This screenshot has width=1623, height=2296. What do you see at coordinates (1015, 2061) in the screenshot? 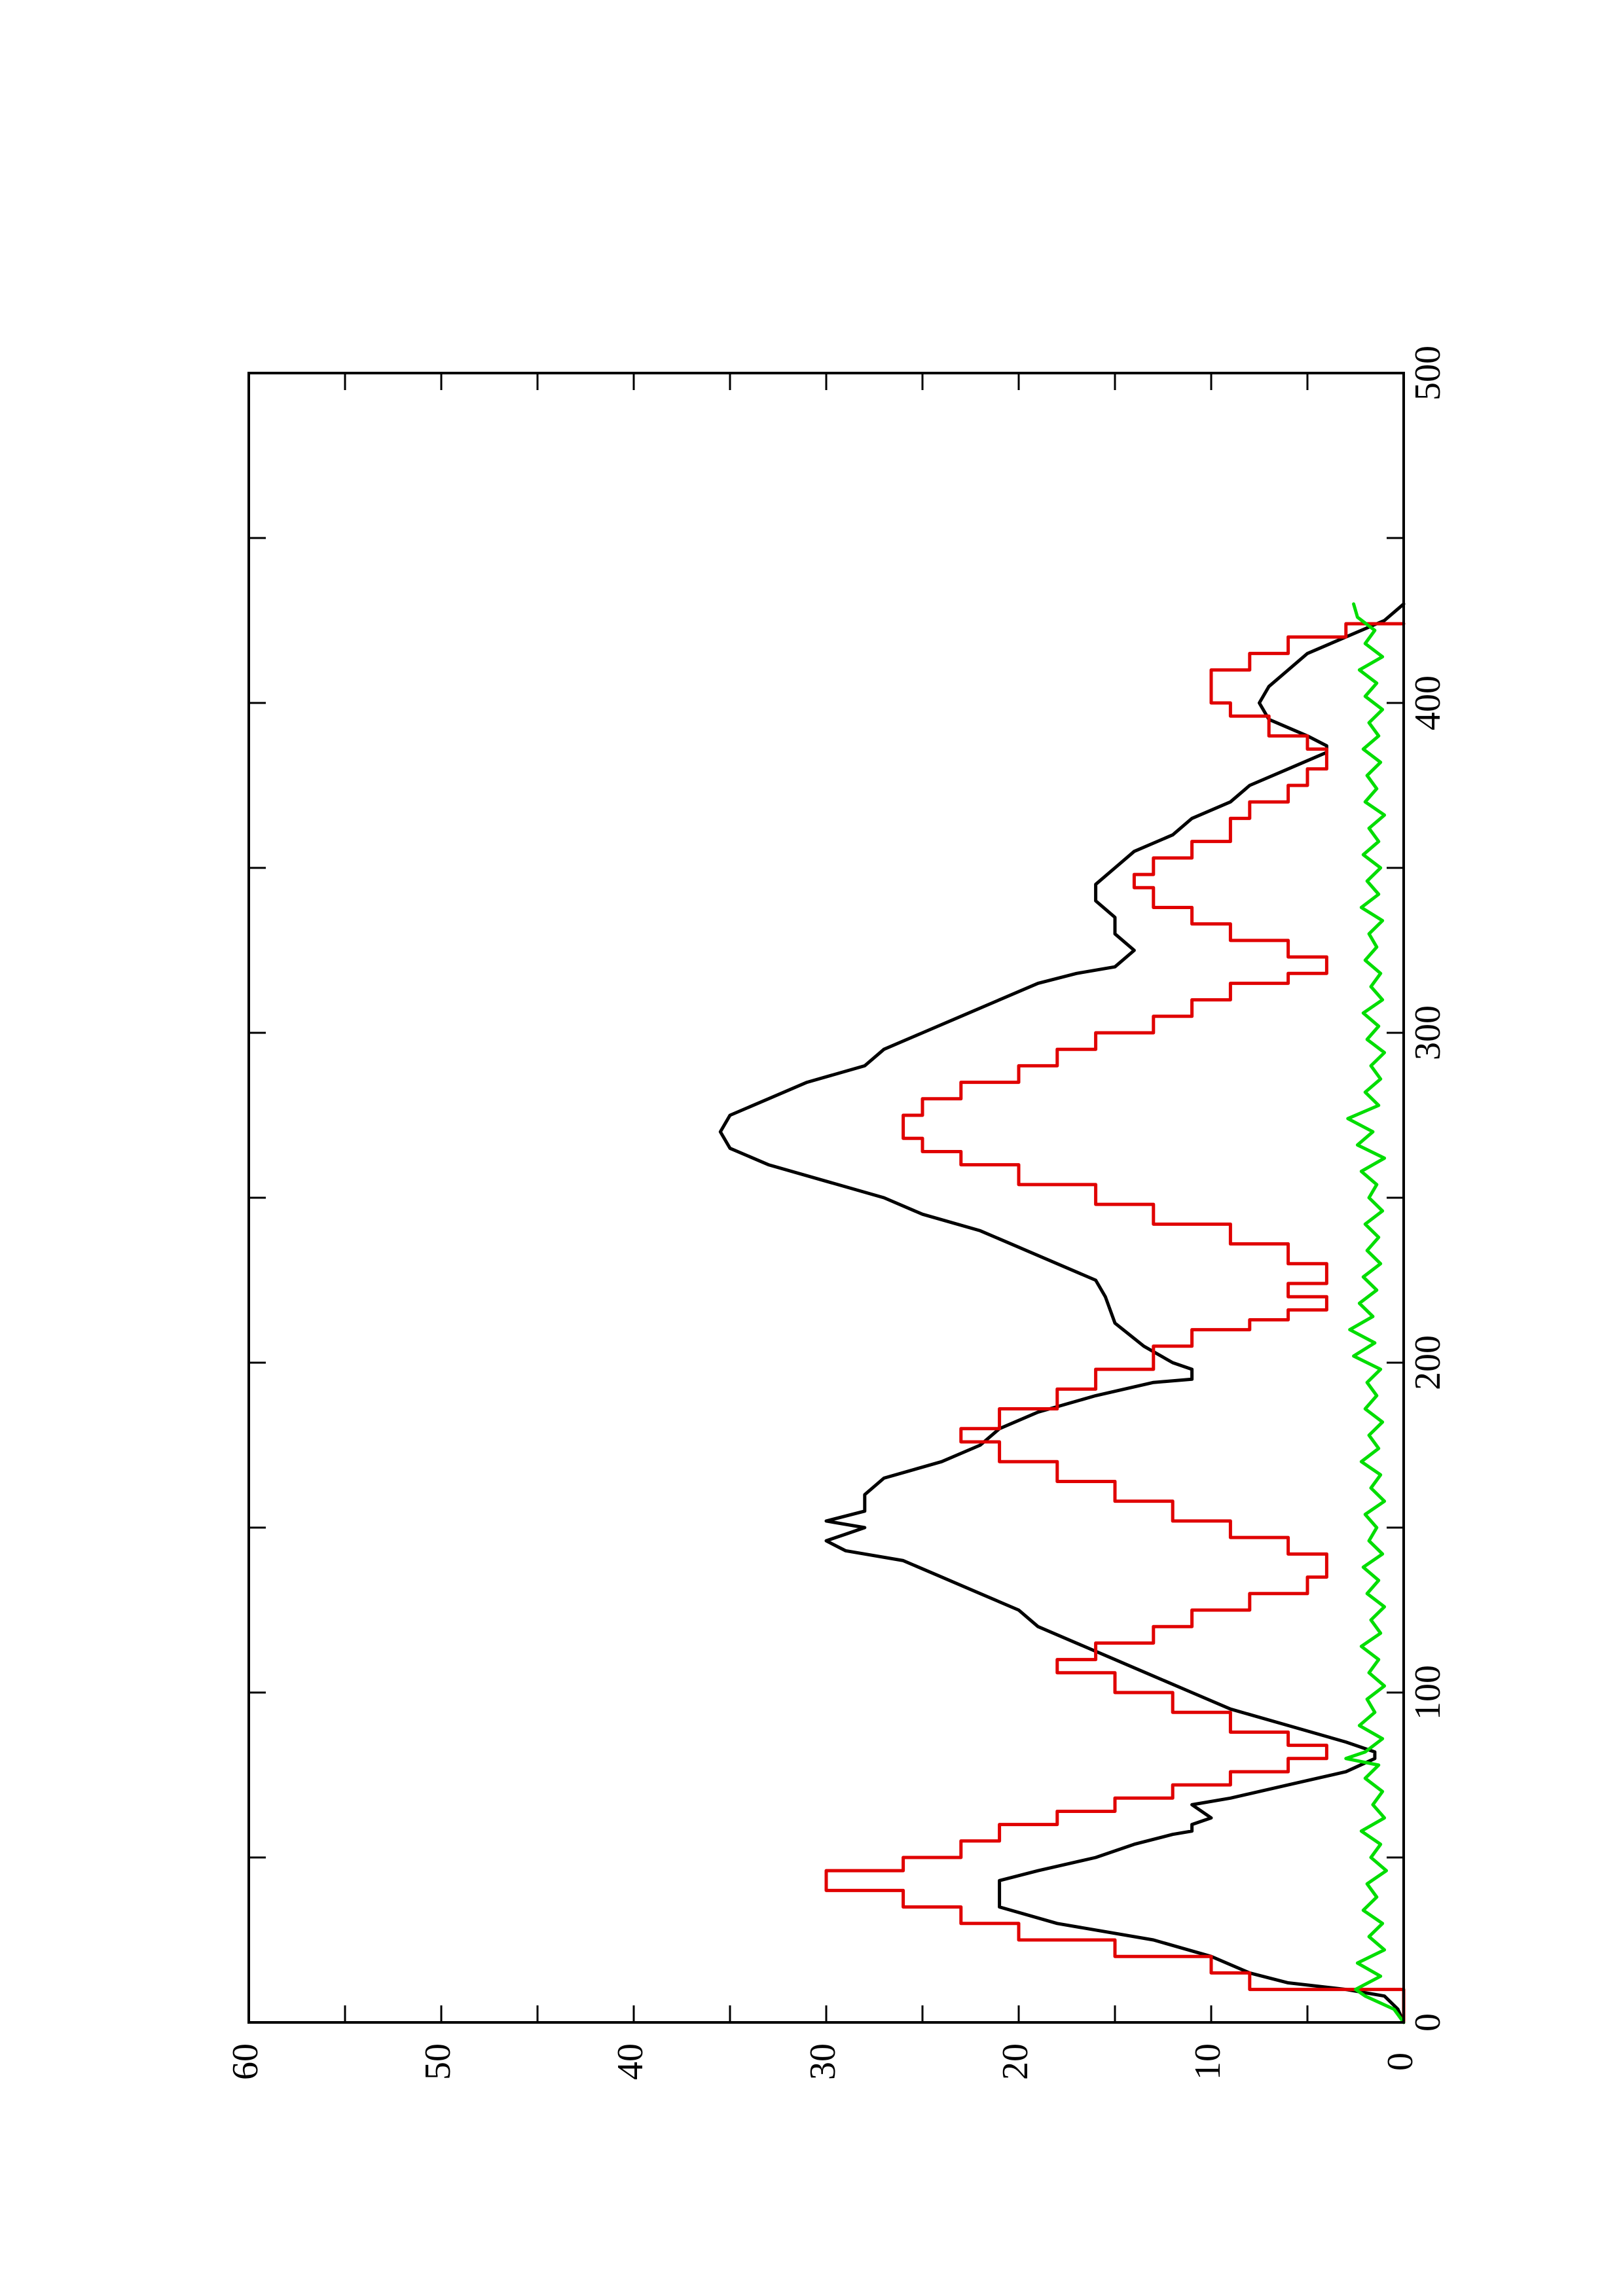
I see `y-tick-label: 20` at bounding box center [1015, 2061].